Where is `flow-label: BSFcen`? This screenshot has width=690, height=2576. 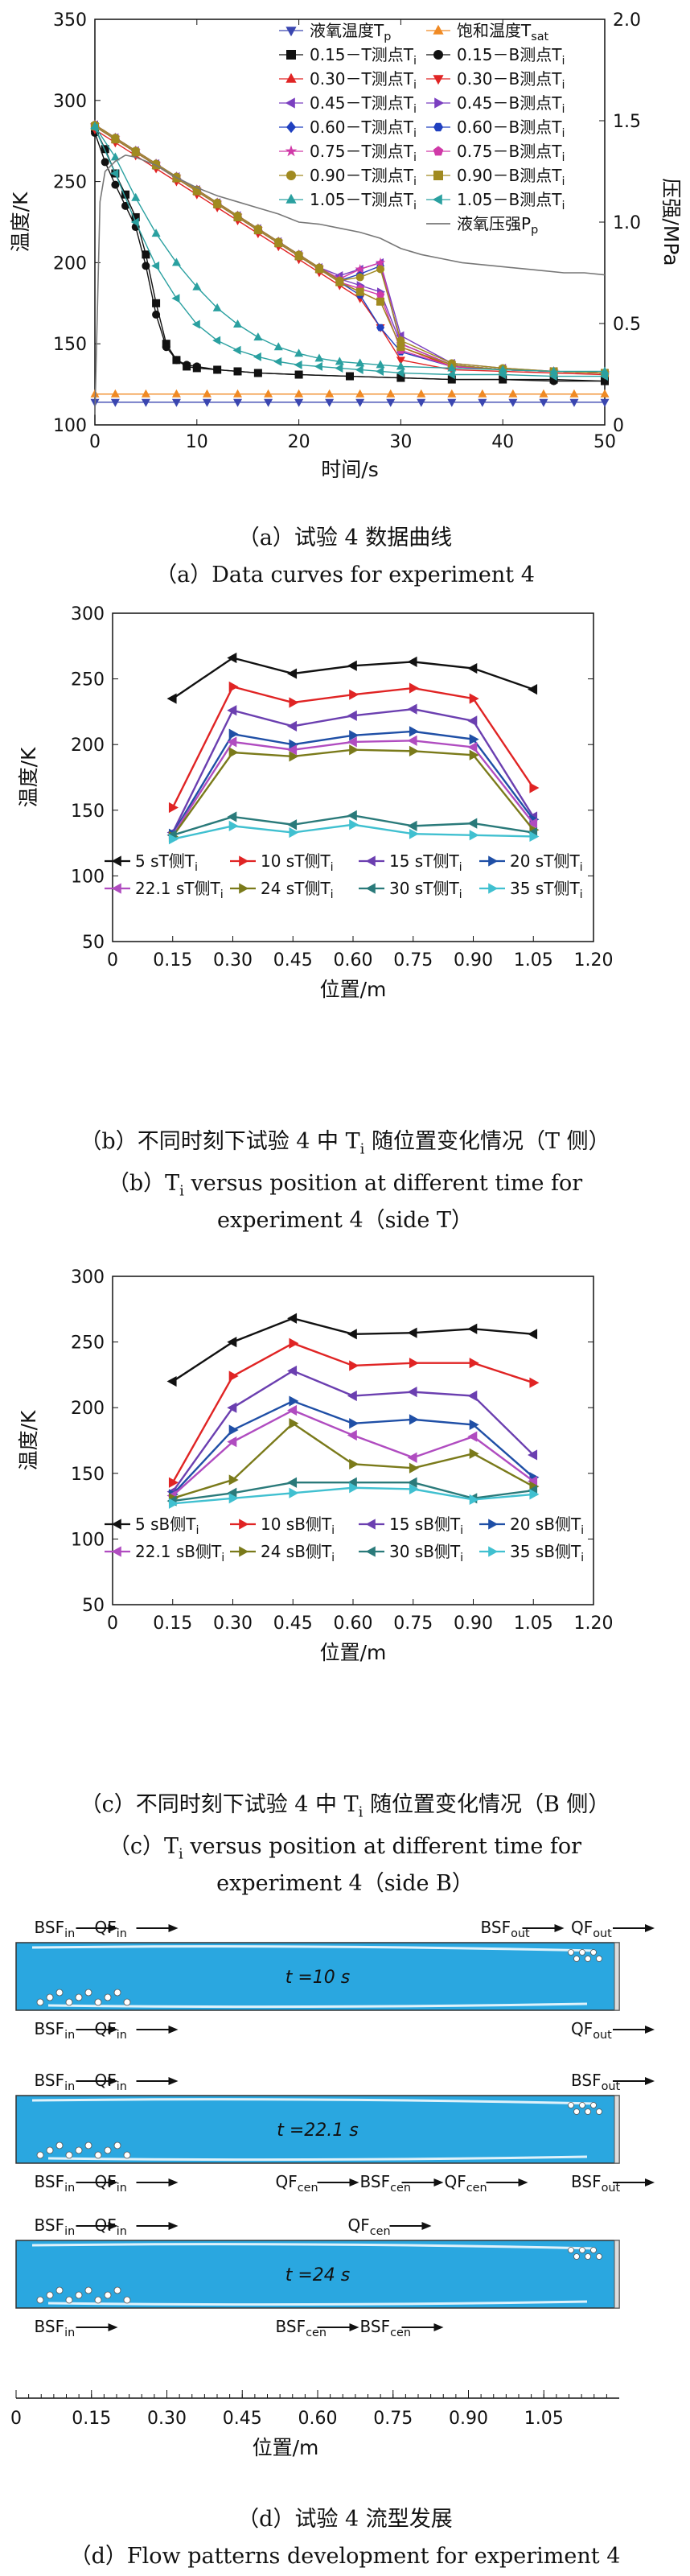 flow-label: BSFcen is located at coordinates (301, 2328).